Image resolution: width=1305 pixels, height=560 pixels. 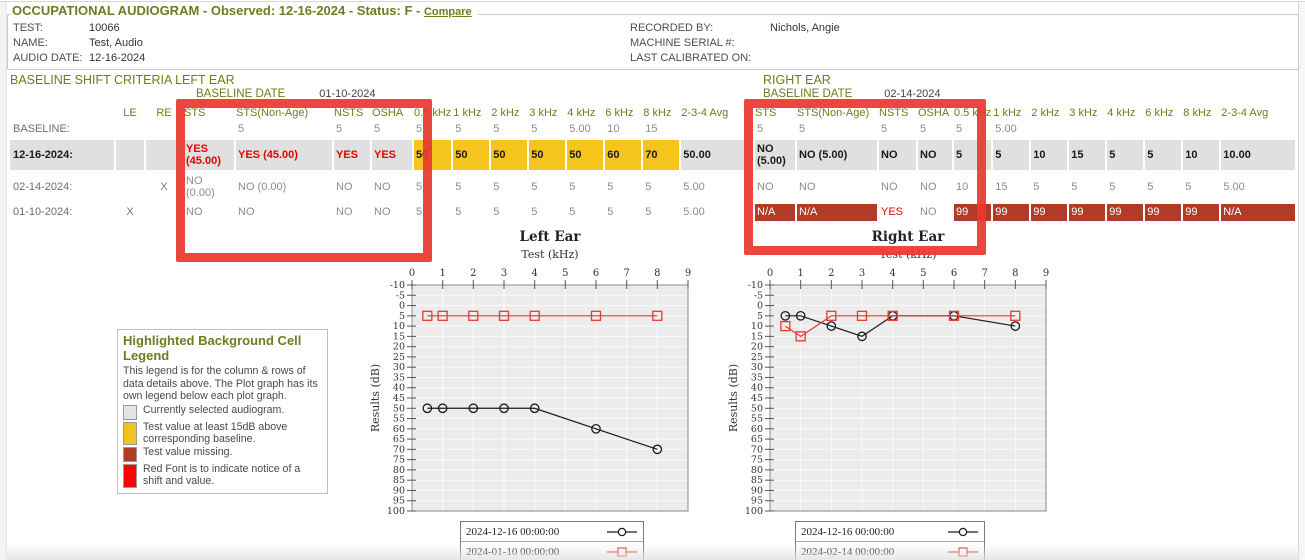 I want to click on right-ear-section-title: RIGHT EAR, so click(x=797, y=80).